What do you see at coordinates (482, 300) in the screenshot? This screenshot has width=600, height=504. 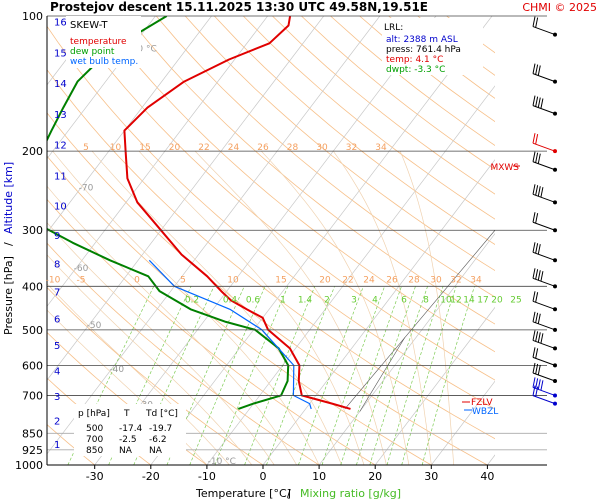 I see `mixing-ratio-label: 17` at bounding box center [482, 300].